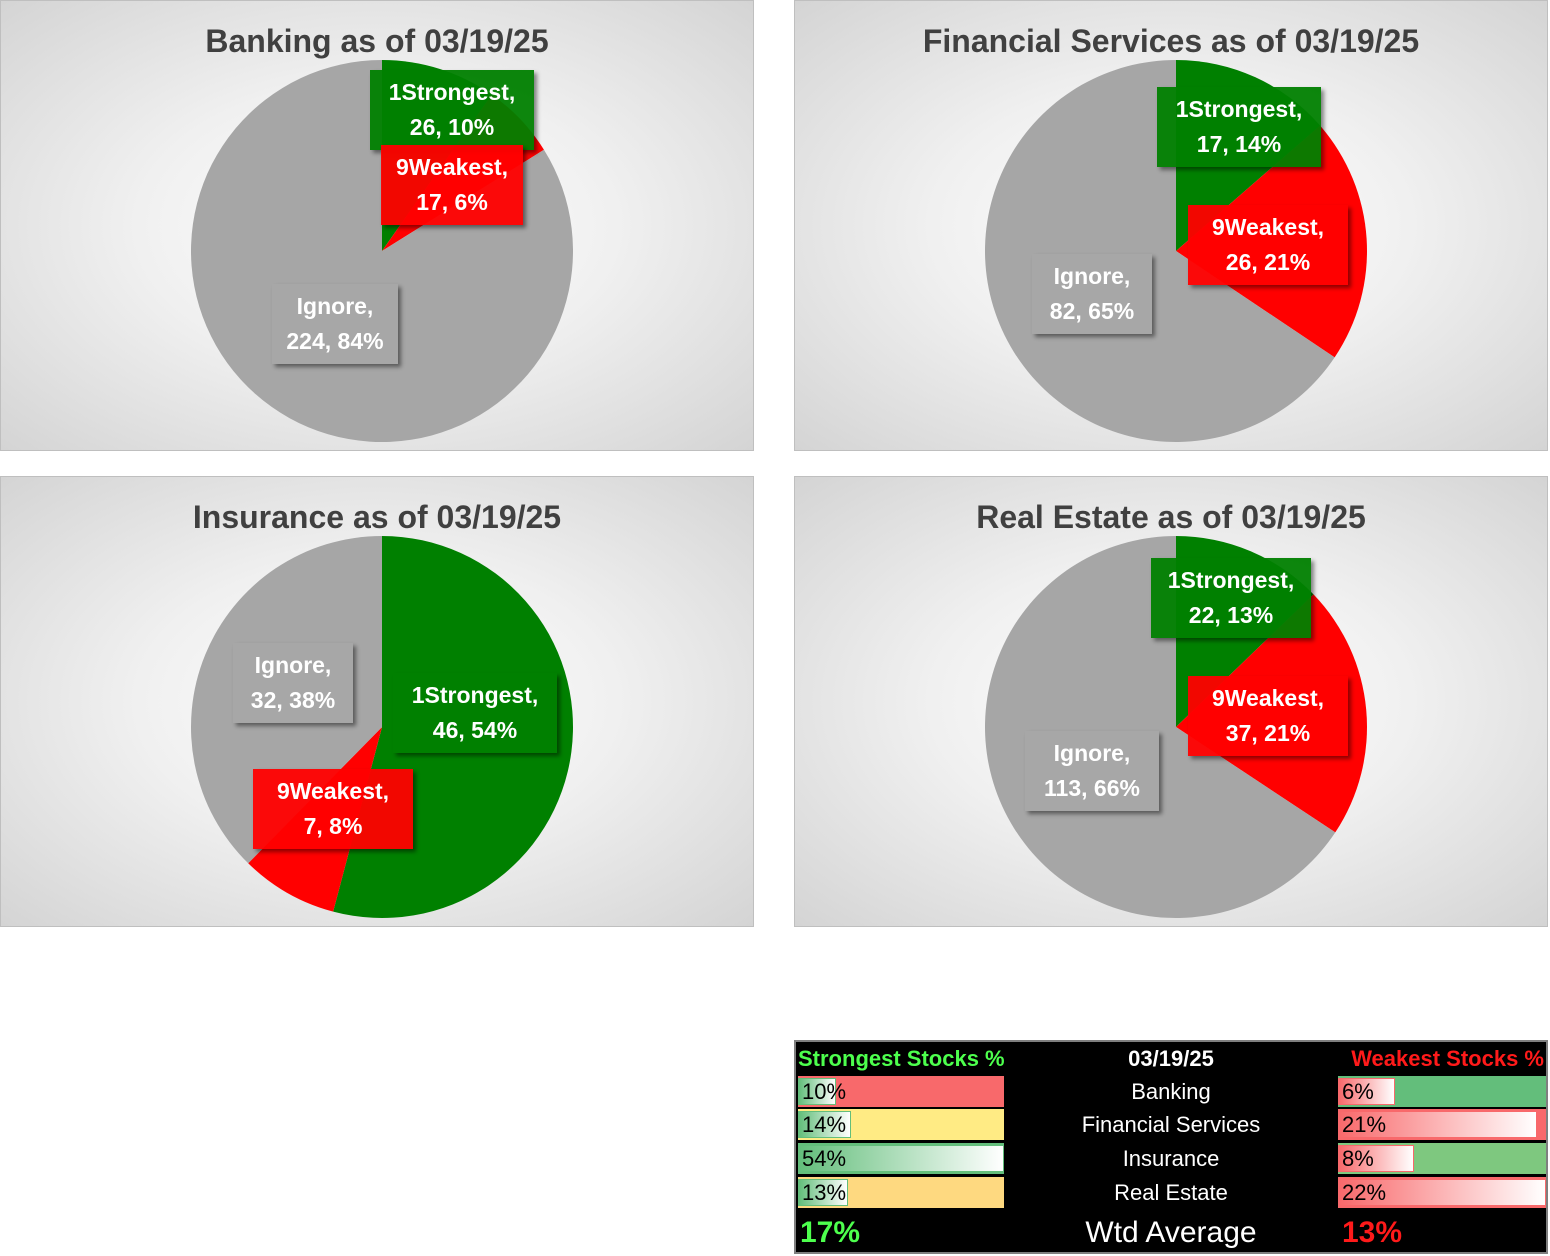  I want to click on strong-cell: 54%, so click(901, 1158).